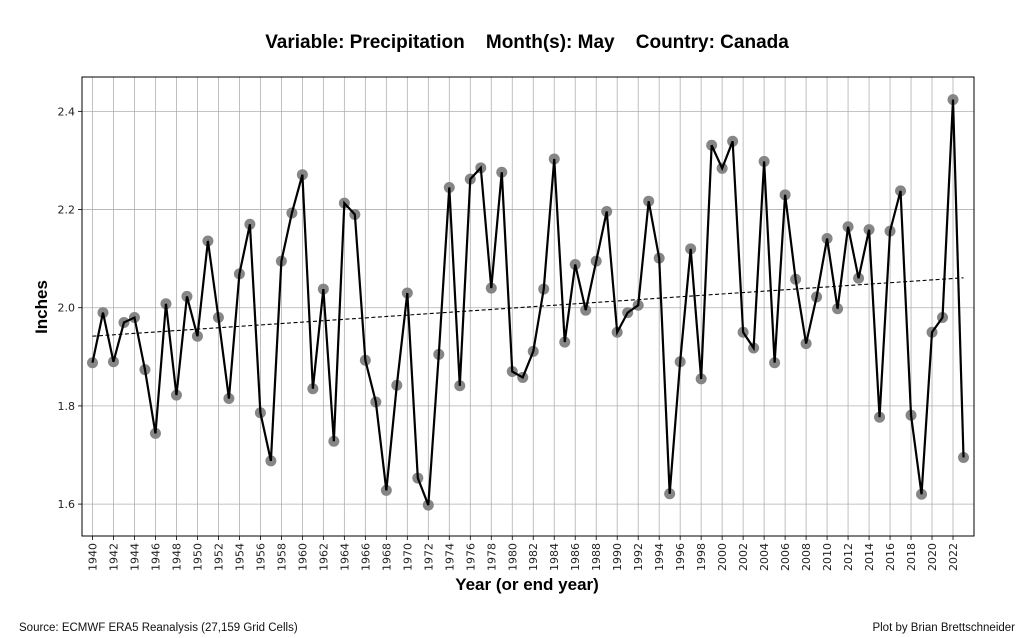 The height and width of the screenshot is (638, 1024). I want to click on x-tick-label: 2000, so click(722, 557).